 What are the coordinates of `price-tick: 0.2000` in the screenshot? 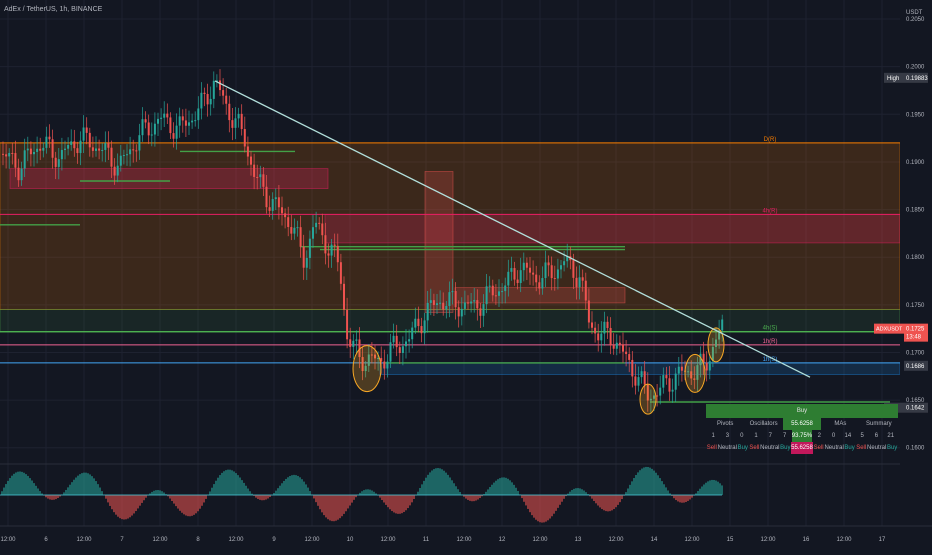 It's located at (915, 68).